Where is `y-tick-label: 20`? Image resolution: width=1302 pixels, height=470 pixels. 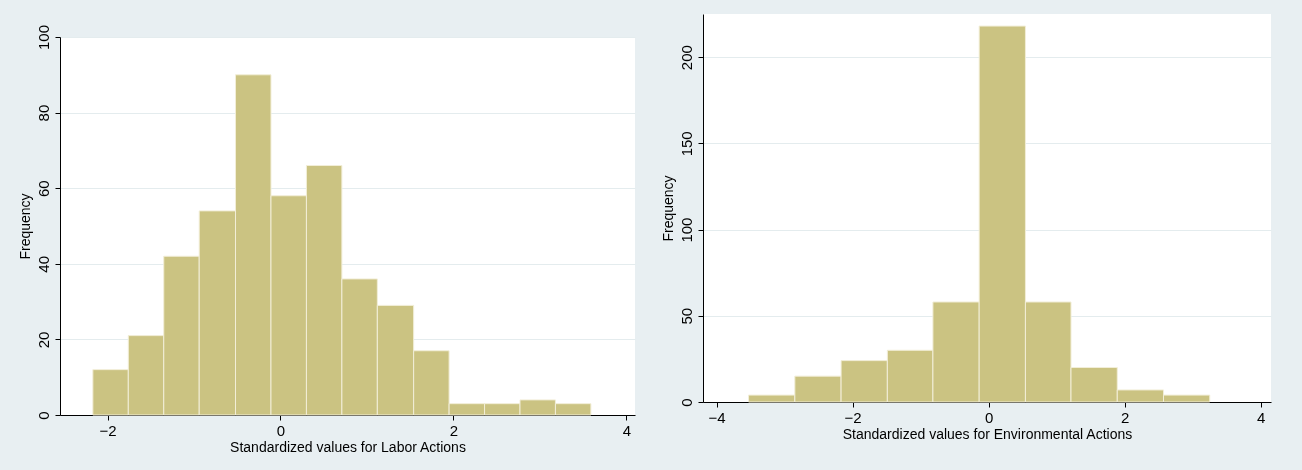 y-tick-label: 20 is located at coordinates (43, 340).